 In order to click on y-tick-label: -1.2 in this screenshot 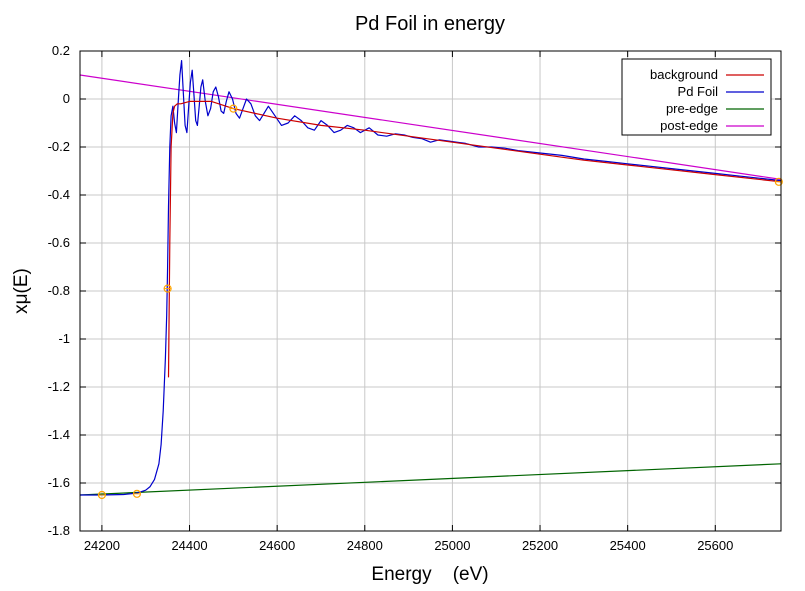, I will do `click(59, 386)`.